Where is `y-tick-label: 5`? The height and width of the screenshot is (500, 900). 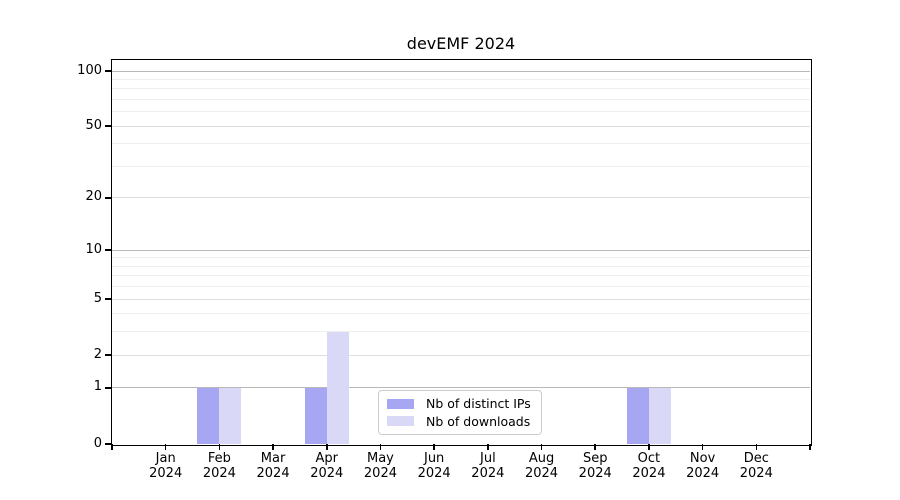 y-tick-label: 5 is located at coordinates (97, 298).